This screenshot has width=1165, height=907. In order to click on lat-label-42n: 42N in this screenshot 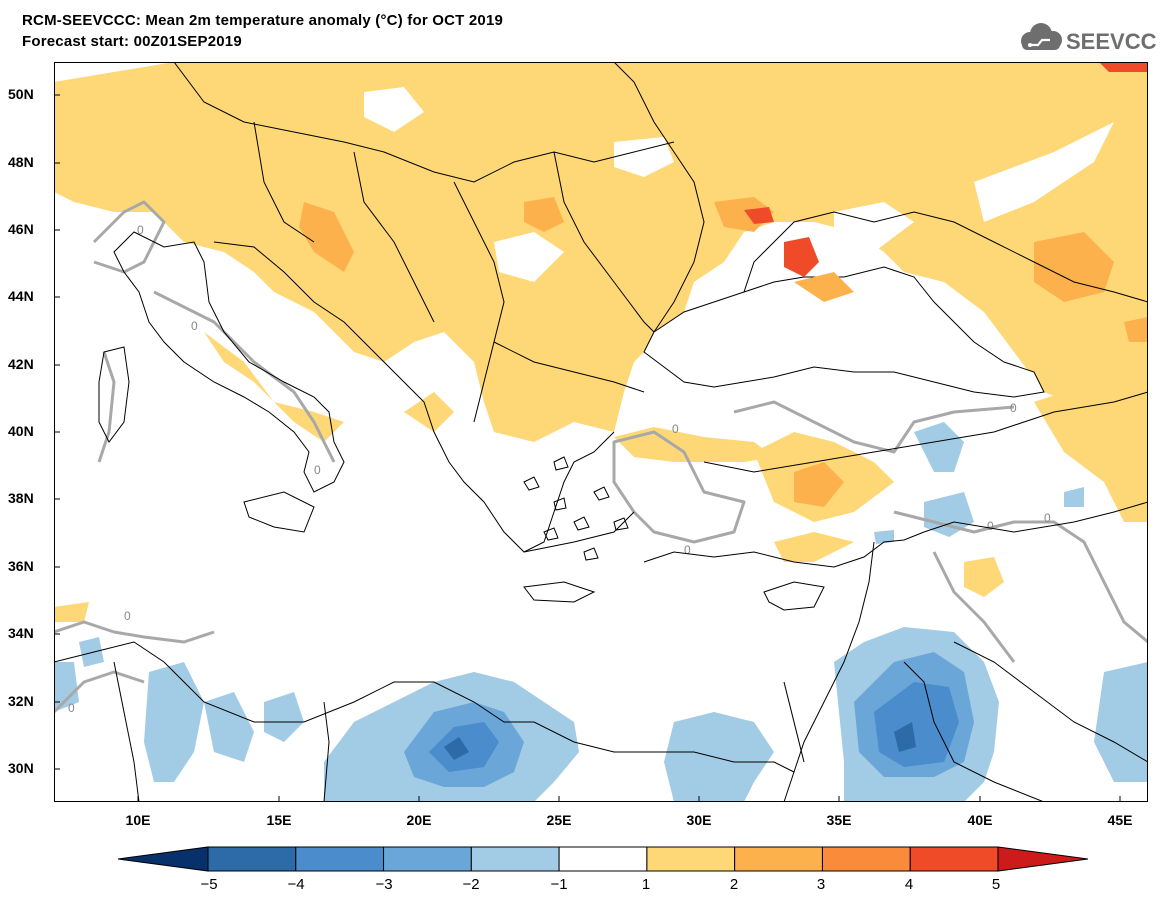, I will do `click(21, 364)`.